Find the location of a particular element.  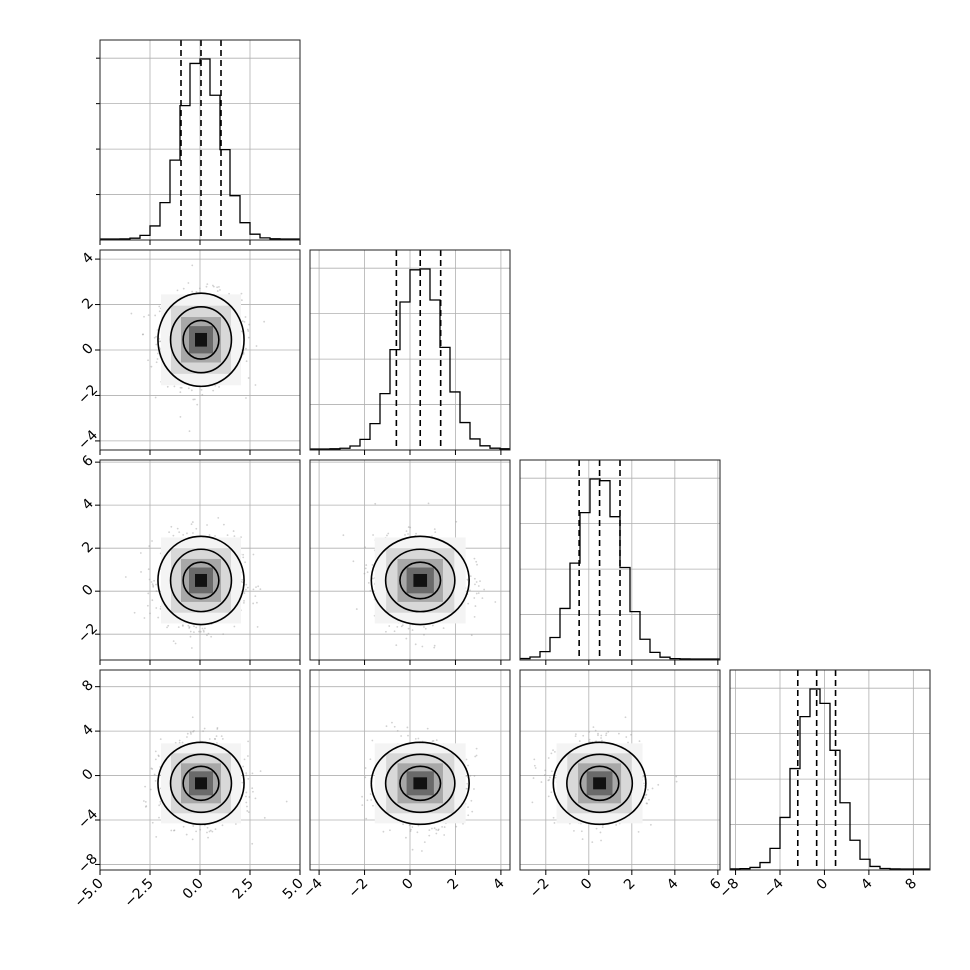

y-tick-label: 6 is located at coordinates (88, 462).